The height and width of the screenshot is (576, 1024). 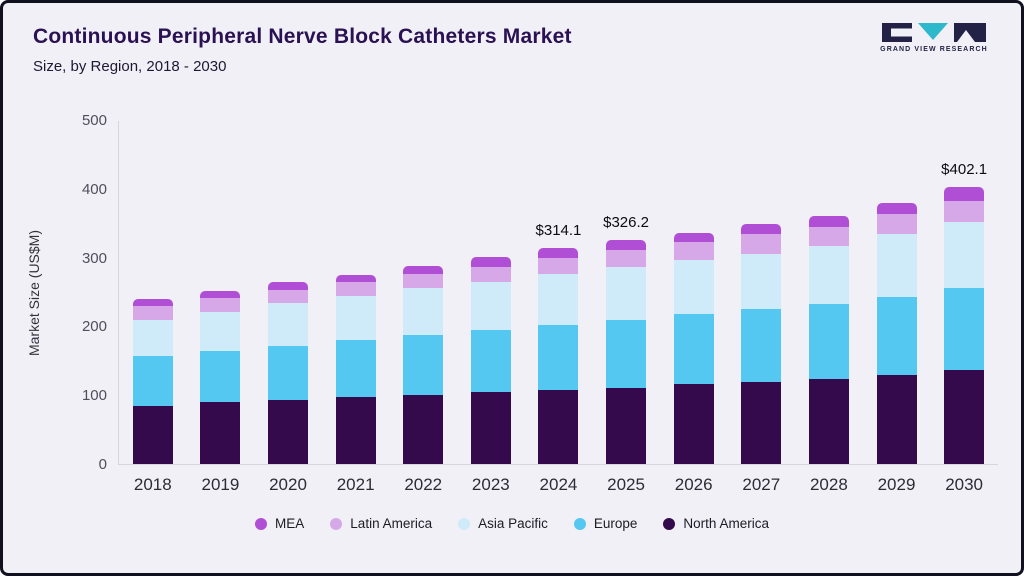 I want to click on stacked-bar-2028, so click(x=828, y=339).